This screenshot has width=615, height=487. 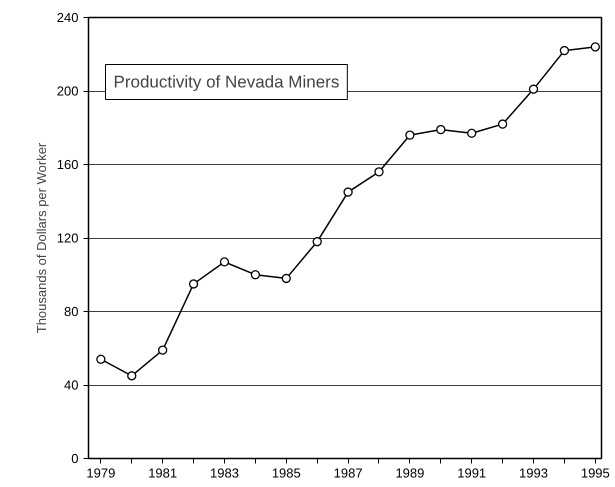 I want to click on text: Productivity of Nevada Miners, so click(x=227, y=82).